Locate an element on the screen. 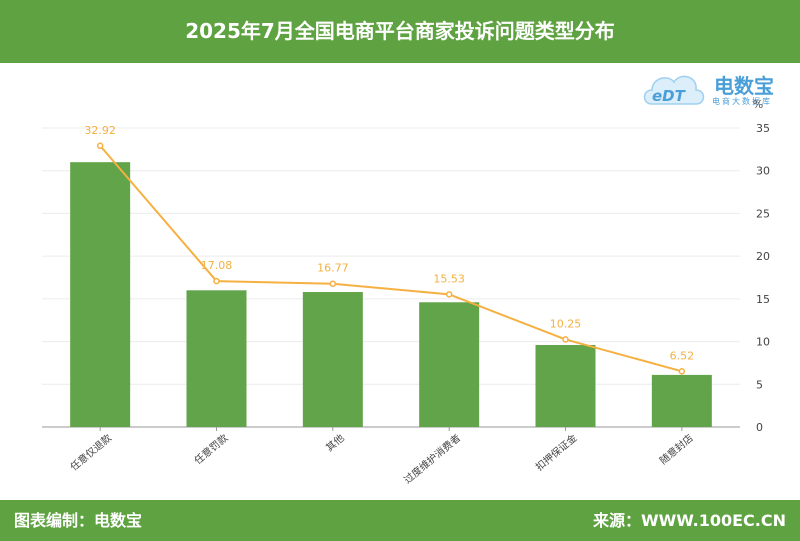 Image resolution: width=800 pixels, height=541 pixels. data-label: 10.25 is located at coordinates (566, 323).